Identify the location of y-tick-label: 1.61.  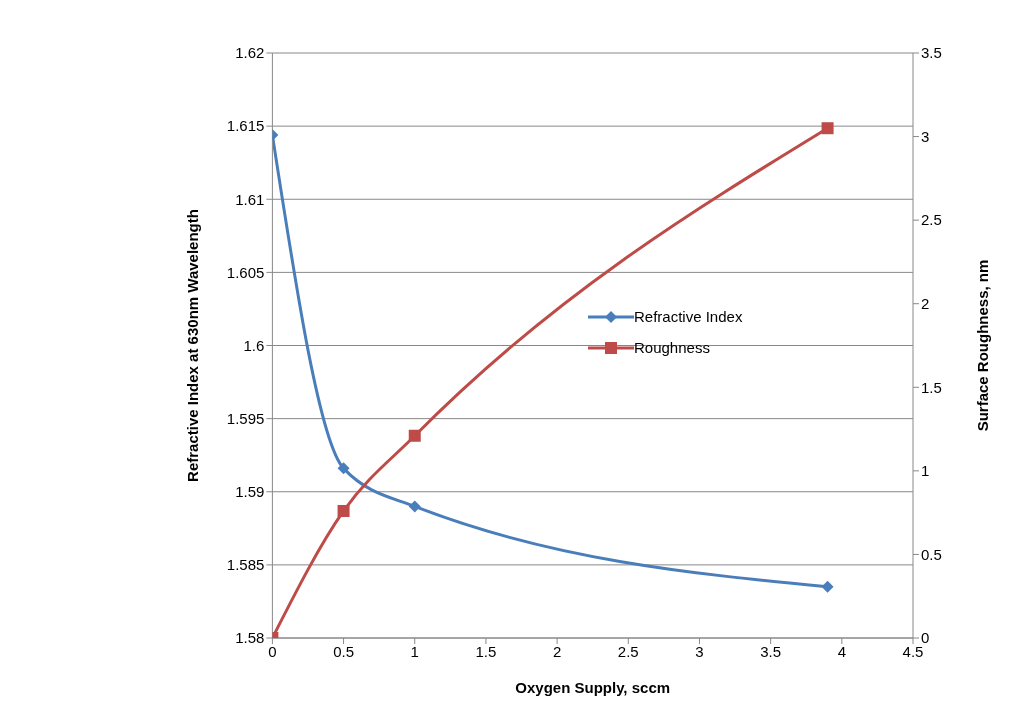
(250, 199).